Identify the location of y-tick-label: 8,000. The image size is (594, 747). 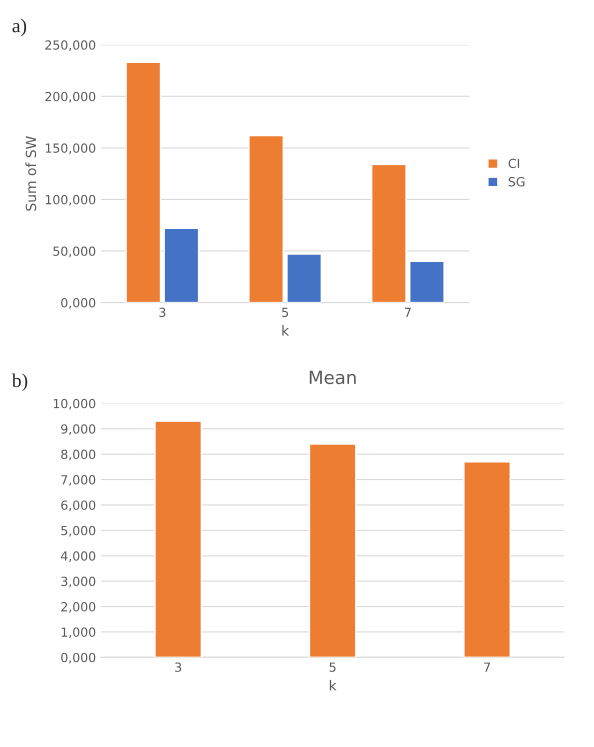
(78, 455).